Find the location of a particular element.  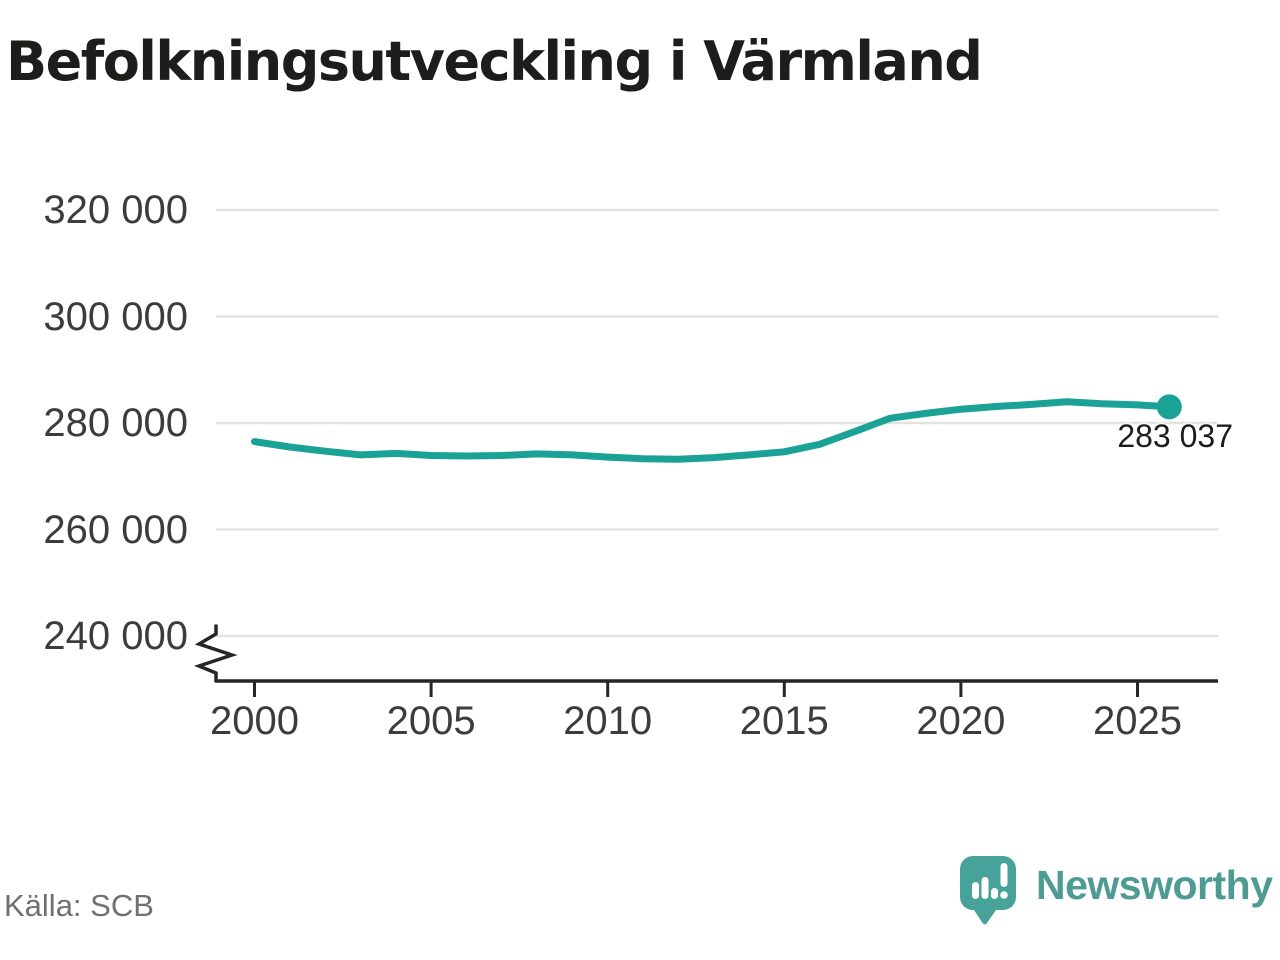

y-tick-label: 320 000 is located at coordinates (115, 210).